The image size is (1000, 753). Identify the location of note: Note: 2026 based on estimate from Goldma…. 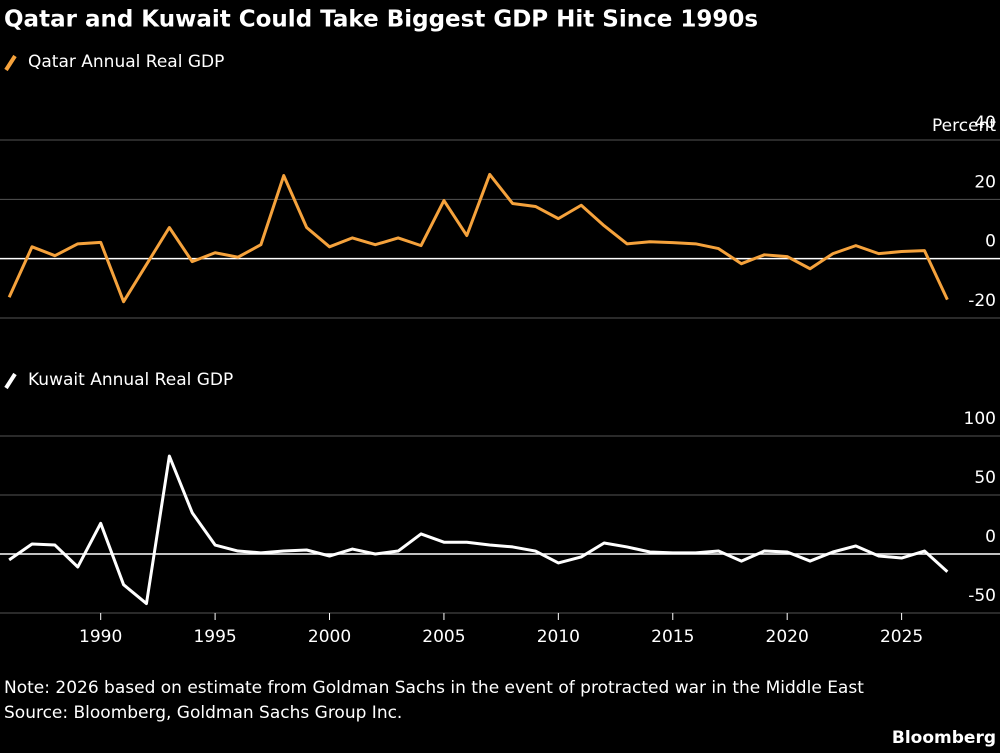
(434, 688).